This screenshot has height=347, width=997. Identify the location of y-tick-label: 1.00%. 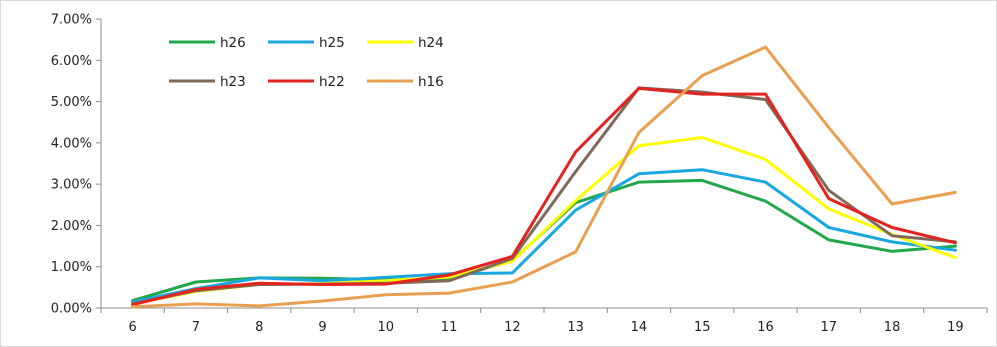
(71, 267).